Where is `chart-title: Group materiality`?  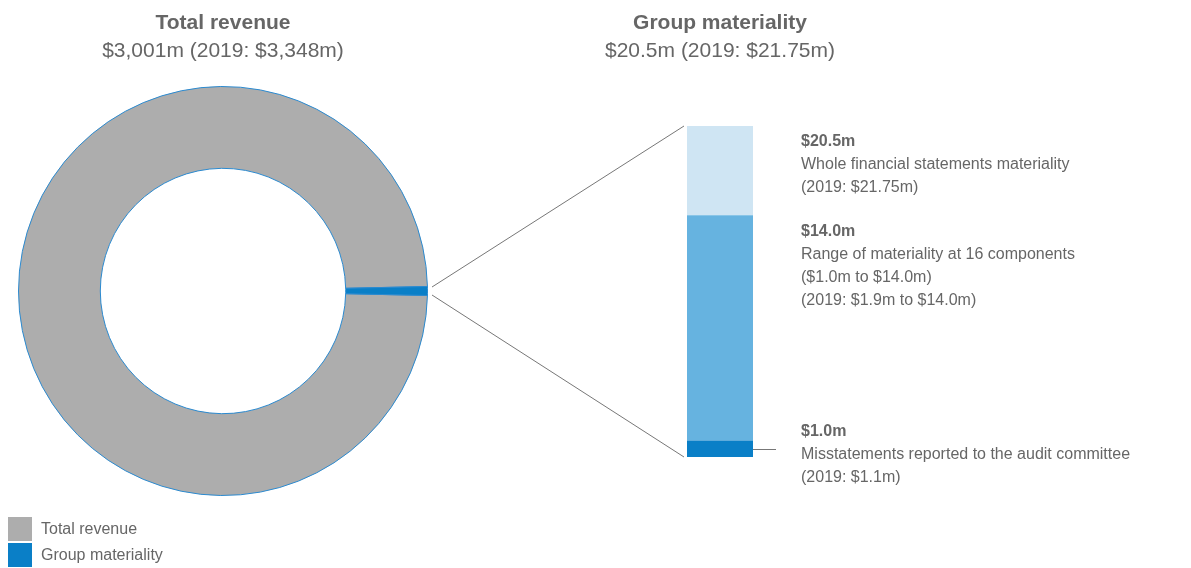 chart-title: Group materiality is located at coordinates (720, 22).